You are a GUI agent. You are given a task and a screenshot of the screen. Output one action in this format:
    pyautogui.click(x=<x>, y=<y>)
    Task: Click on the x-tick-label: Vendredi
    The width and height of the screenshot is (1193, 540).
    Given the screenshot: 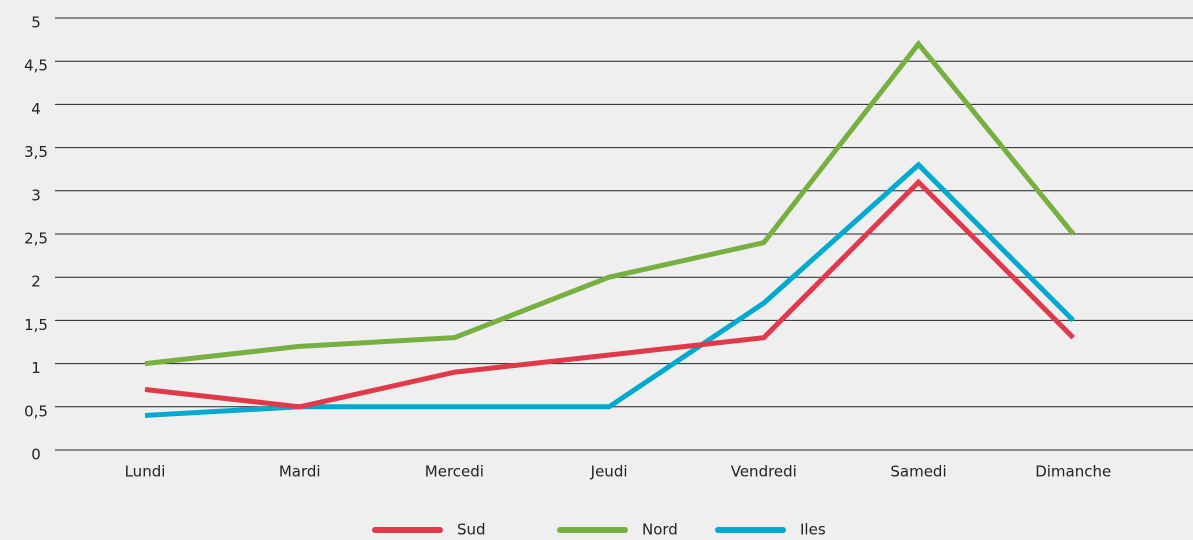 What is the action you would take?
    pyautogui.click(x=764, y=472)
    